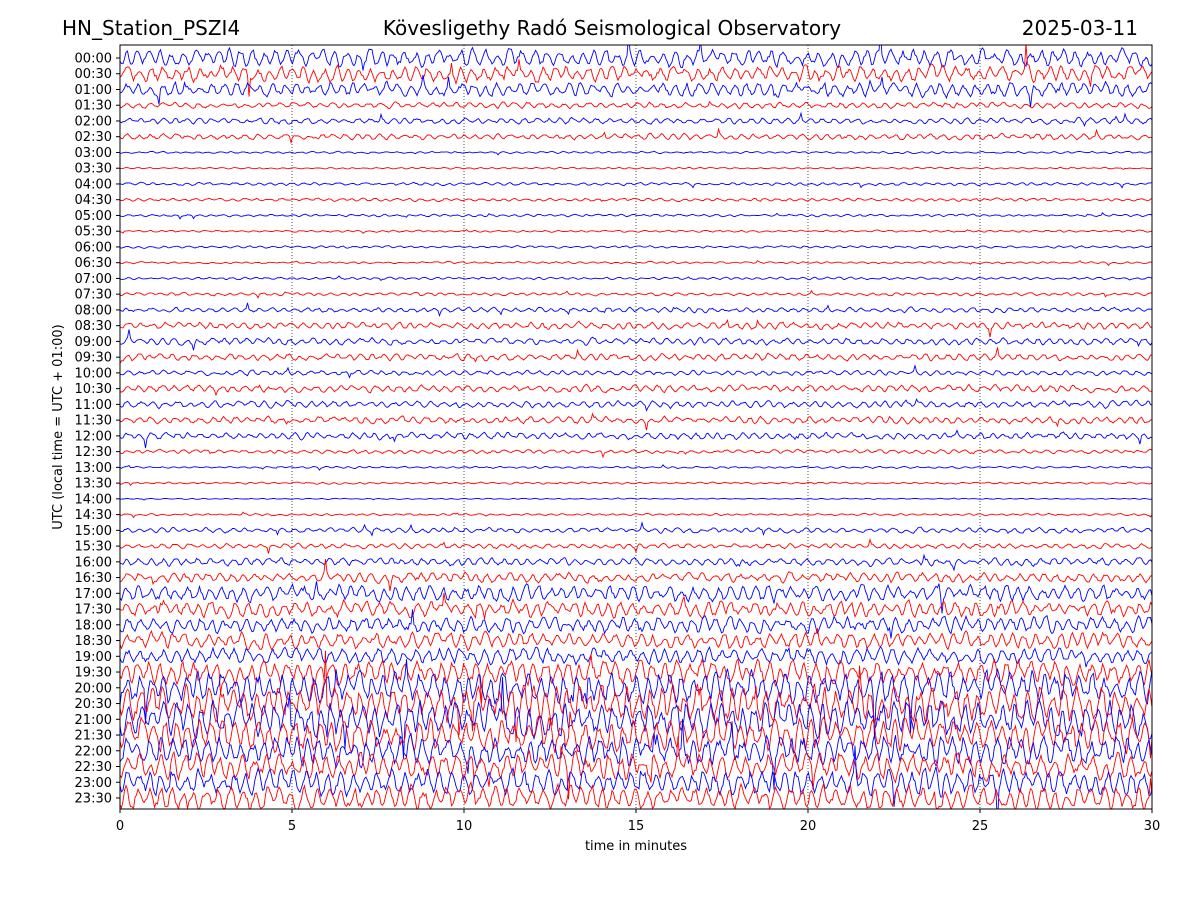 This screenshot has width=1200, height=900. What do you see at coordinates (93, 484) in the screenshot?
I see `y-tick-label: 13:30` at bounding box center [93, 484].